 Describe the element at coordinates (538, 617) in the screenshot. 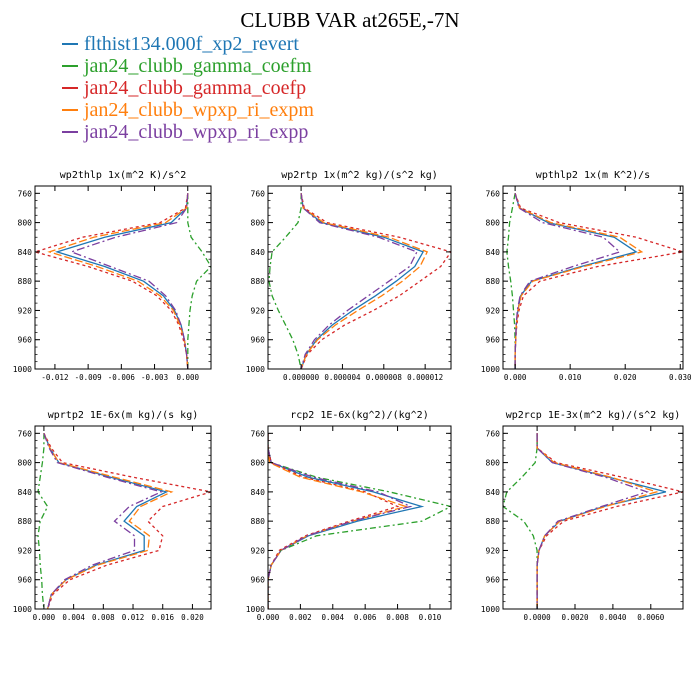

I see `x-tick-label: 0.0000` at that location.